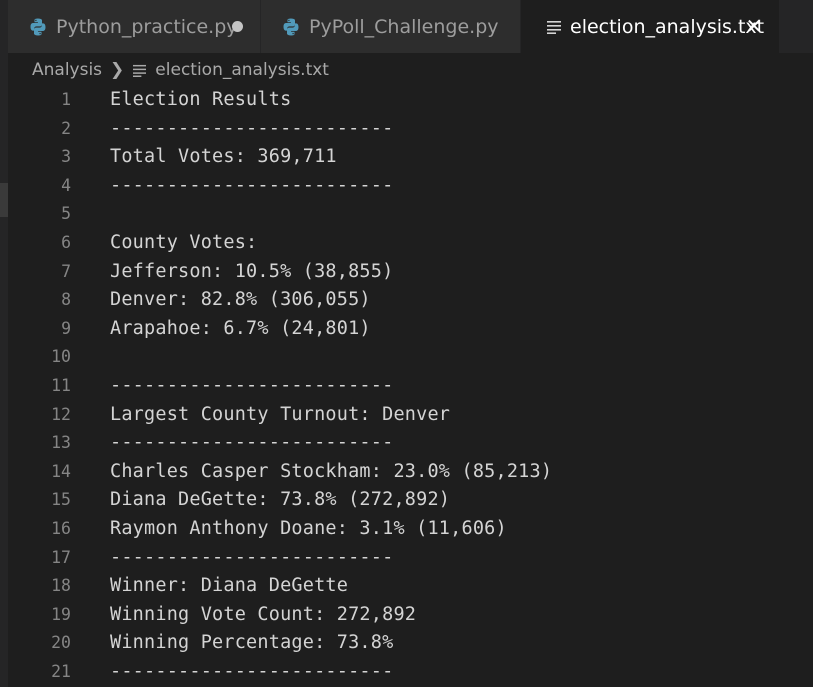 This screenshot has width=813, height=687. Describe the element at coordinates (66, 242) in the screenshot. I see `line-number: 6` at that location.